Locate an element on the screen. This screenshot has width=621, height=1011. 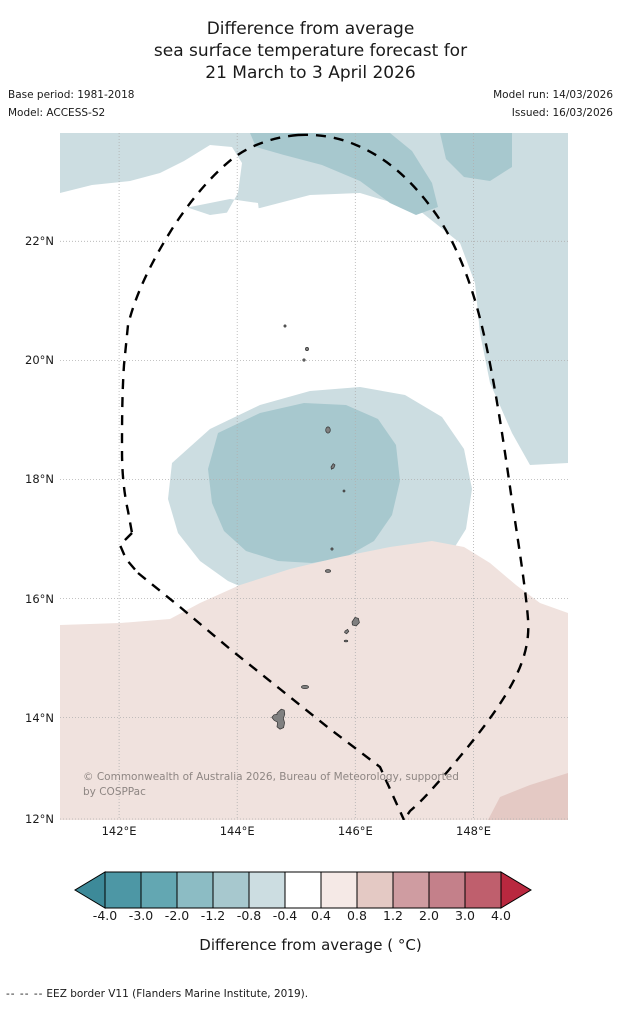
xtick-label-144e: 144°E is located at coordinates (237, 831).